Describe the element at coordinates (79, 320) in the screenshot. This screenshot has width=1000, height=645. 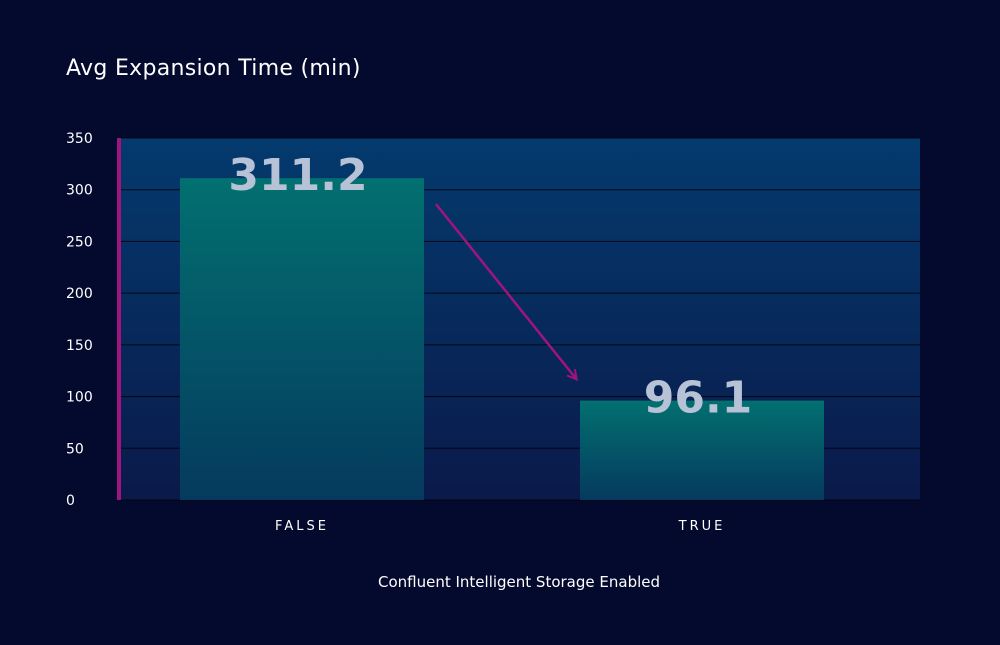
I see `y-axis-ticks: 0 50 100 150 200 250 300 350` at that location.